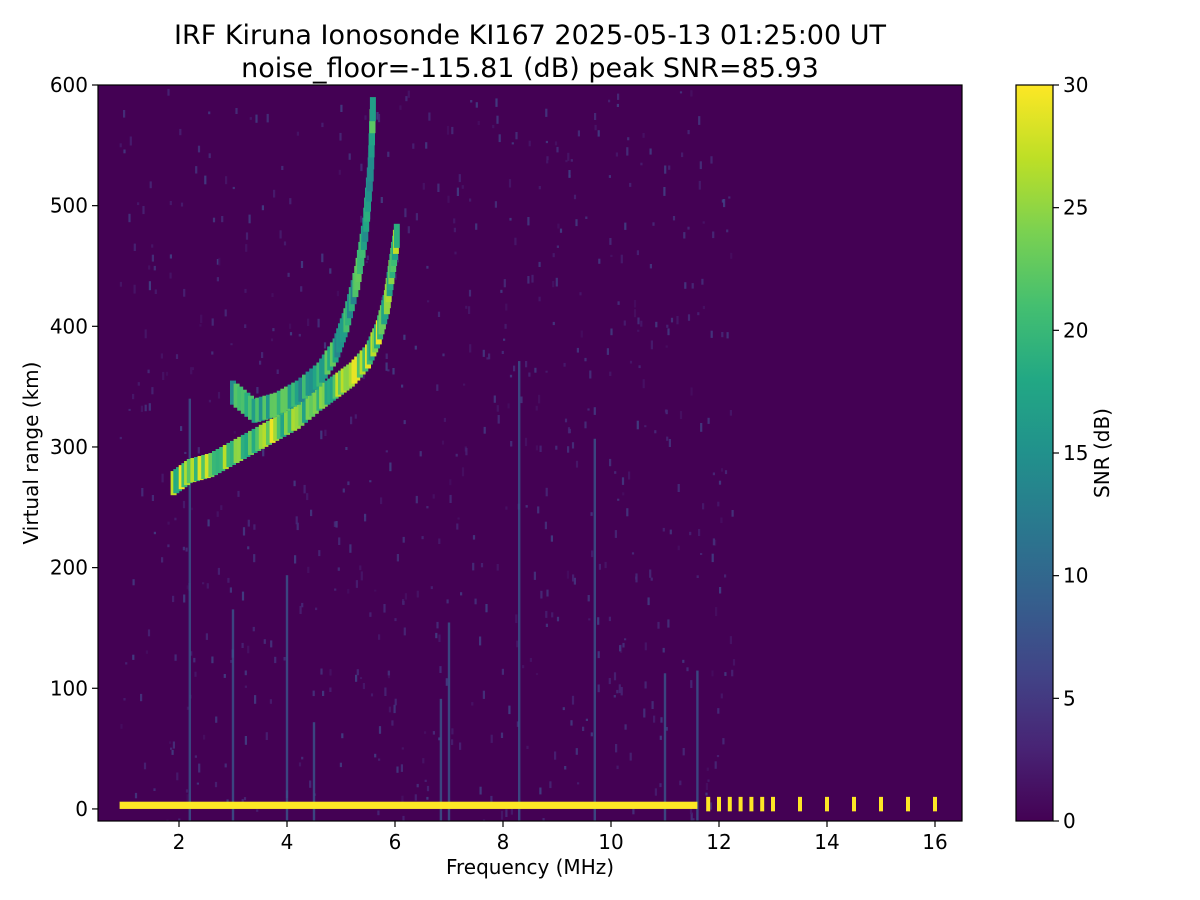 This screenshot has height=900, width=1200. I want to click on colorbar: 0 5 10 15 20 25 30 SNR (dB), so click(1064, 453).